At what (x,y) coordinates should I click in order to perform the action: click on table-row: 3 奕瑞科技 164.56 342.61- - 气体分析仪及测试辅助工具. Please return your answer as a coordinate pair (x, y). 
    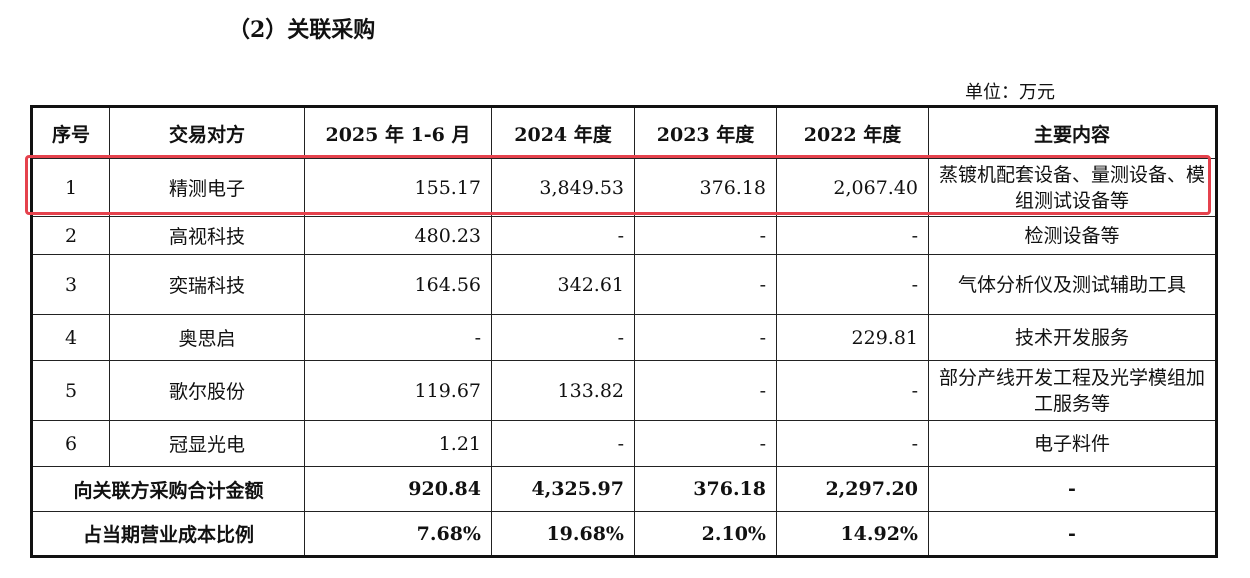
    Looking at the image, I should click on (624, 284).